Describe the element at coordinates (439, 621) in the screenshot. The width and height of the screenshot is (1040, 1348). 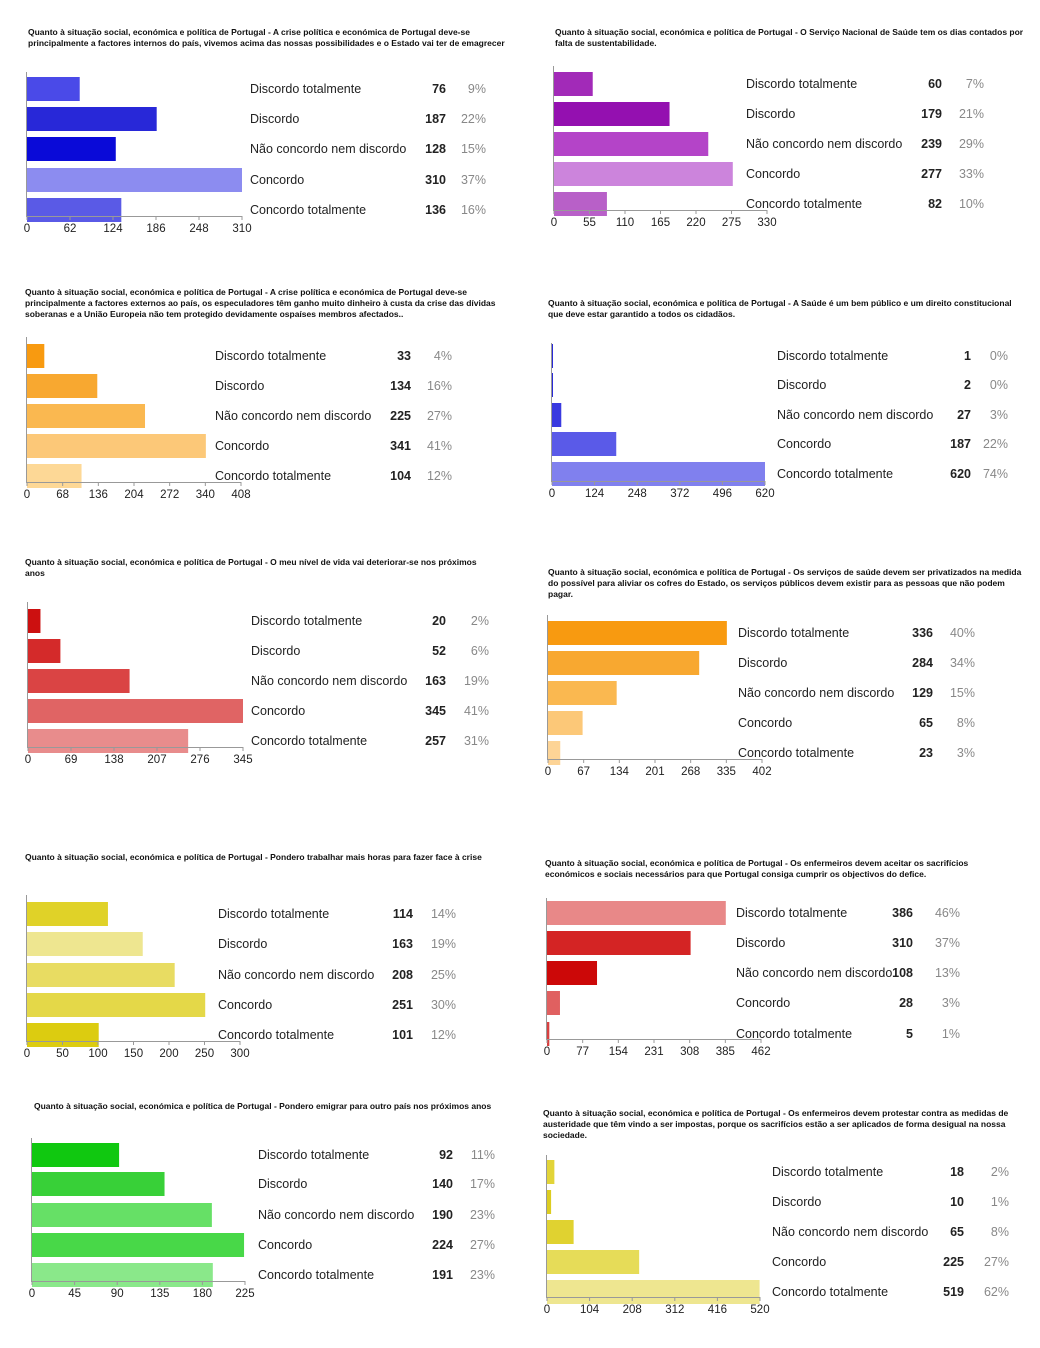
I see `count-label: 20` at that location.